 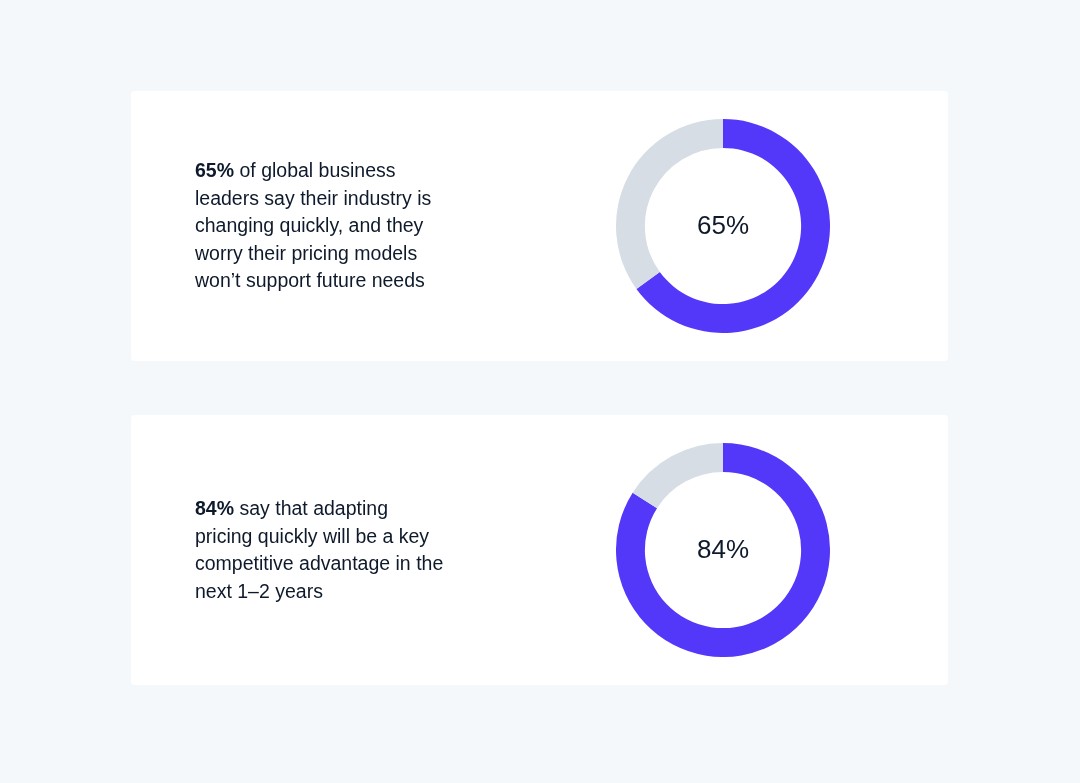 I want to click on text: 65% of global business leaders say their industry is changing quickly, and they worry their pricing models won’t support future needs, so click(x=314, y=226).